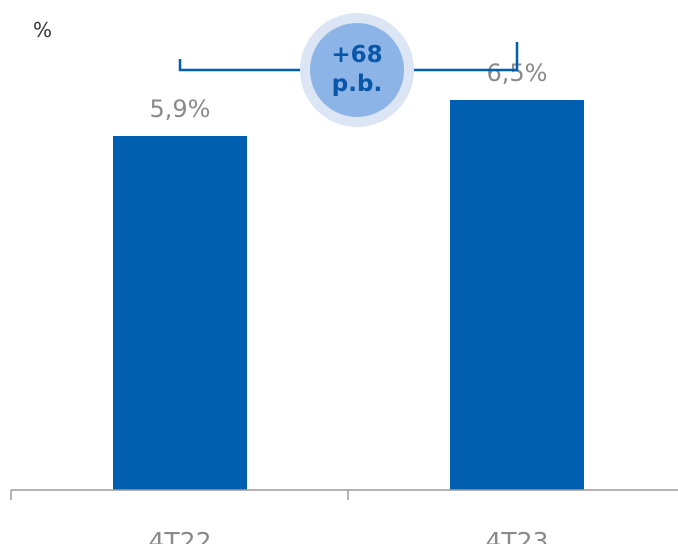 The height and width of the screenshot is (544, 678). I want to click on badge-circle, so click(357, 70).